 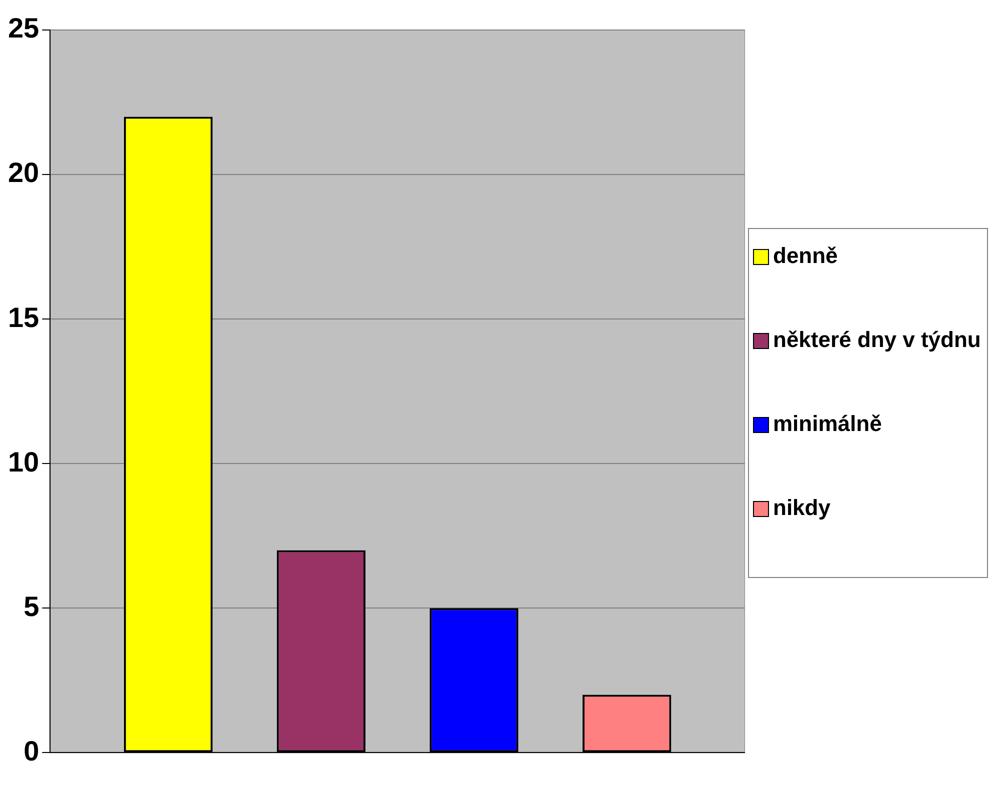 What do you see at coordinates (32, 750) in the screenshot?
I see `y-tick-label: 0` at bounding box center [32, 750].